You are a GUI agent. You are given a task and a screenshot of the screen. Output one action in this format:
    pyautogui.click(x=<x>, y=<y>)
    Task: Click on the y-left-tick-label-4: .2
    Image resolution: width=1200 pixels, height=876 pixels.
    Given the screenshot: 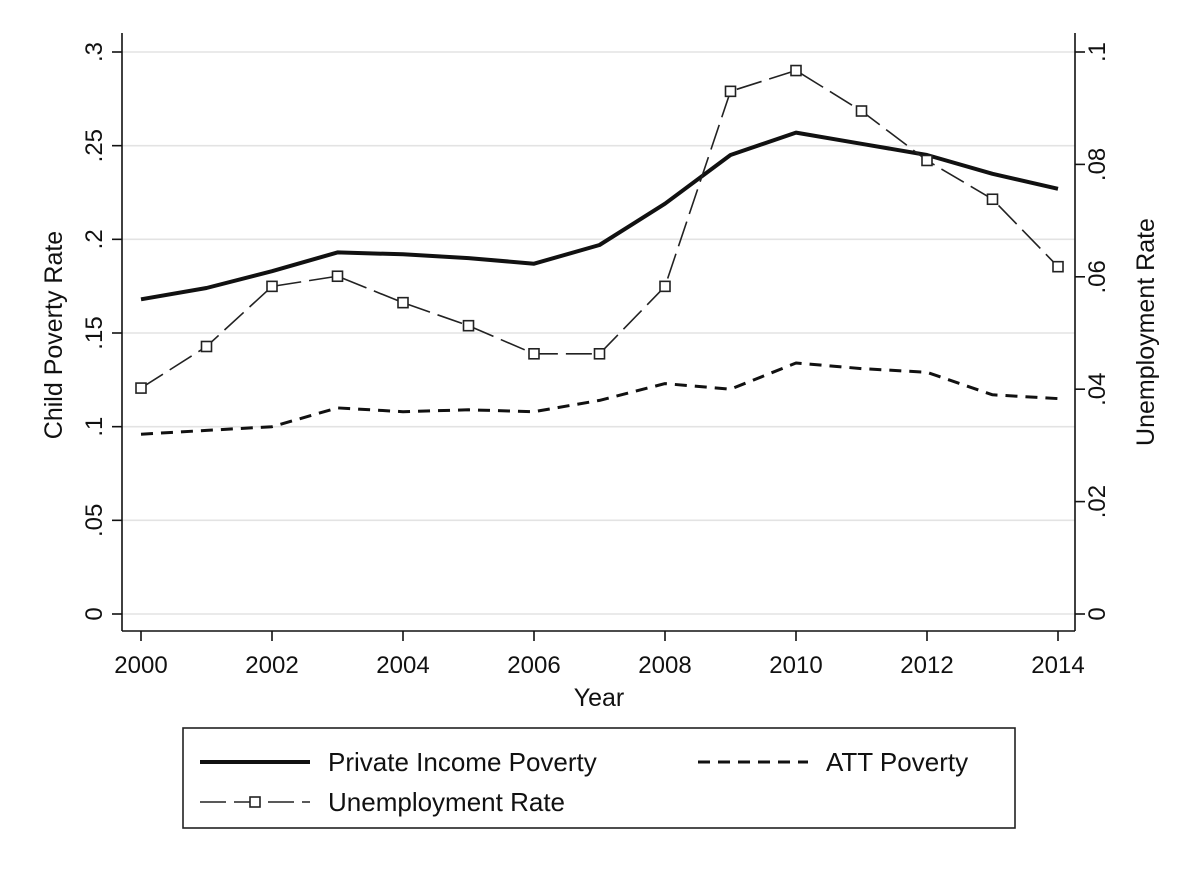 What is the action you would take?
    pyautogui.click(x=94, y=239)
    